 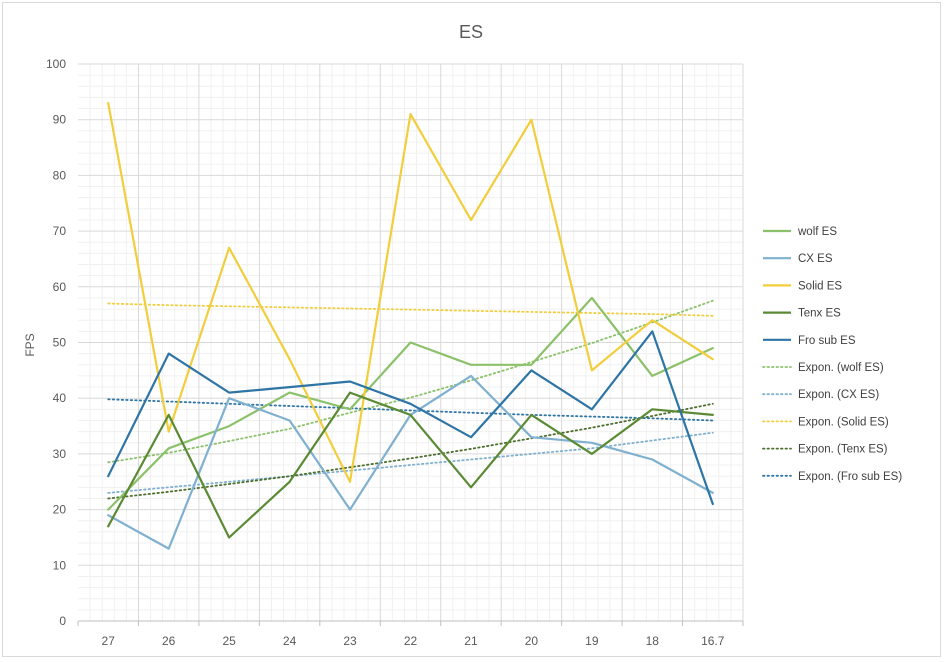 What do you see at coordinates (713, 641) in the screenshot?
I see `x-tick-label: 16.7` at bounding box center [713, 641].